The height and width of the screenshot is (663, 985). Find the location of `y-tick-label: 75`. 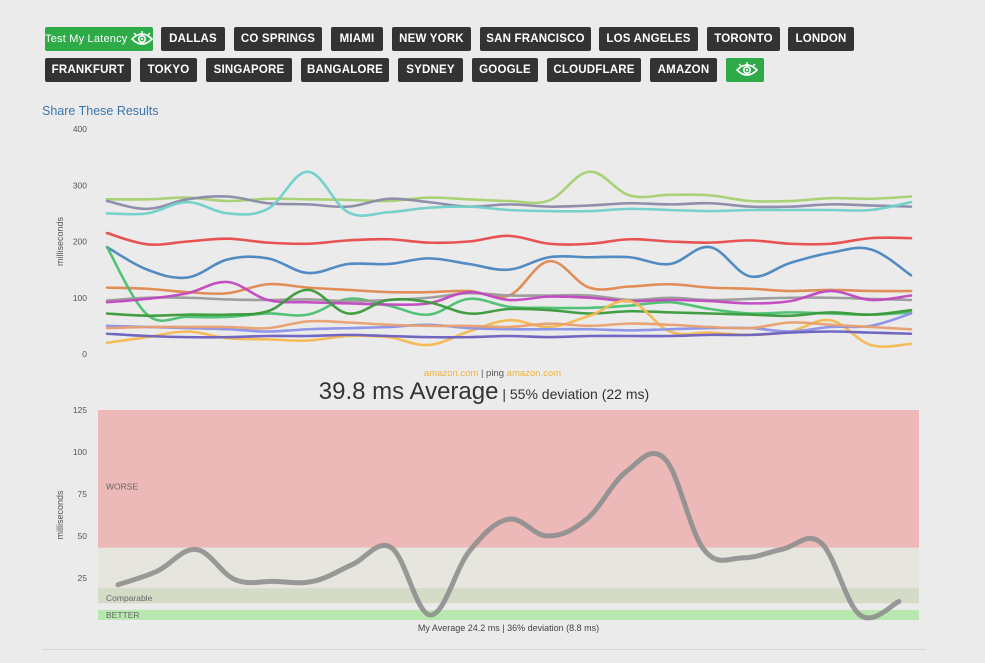

y-tick-label: 75 is located at coordinates (83, 494).